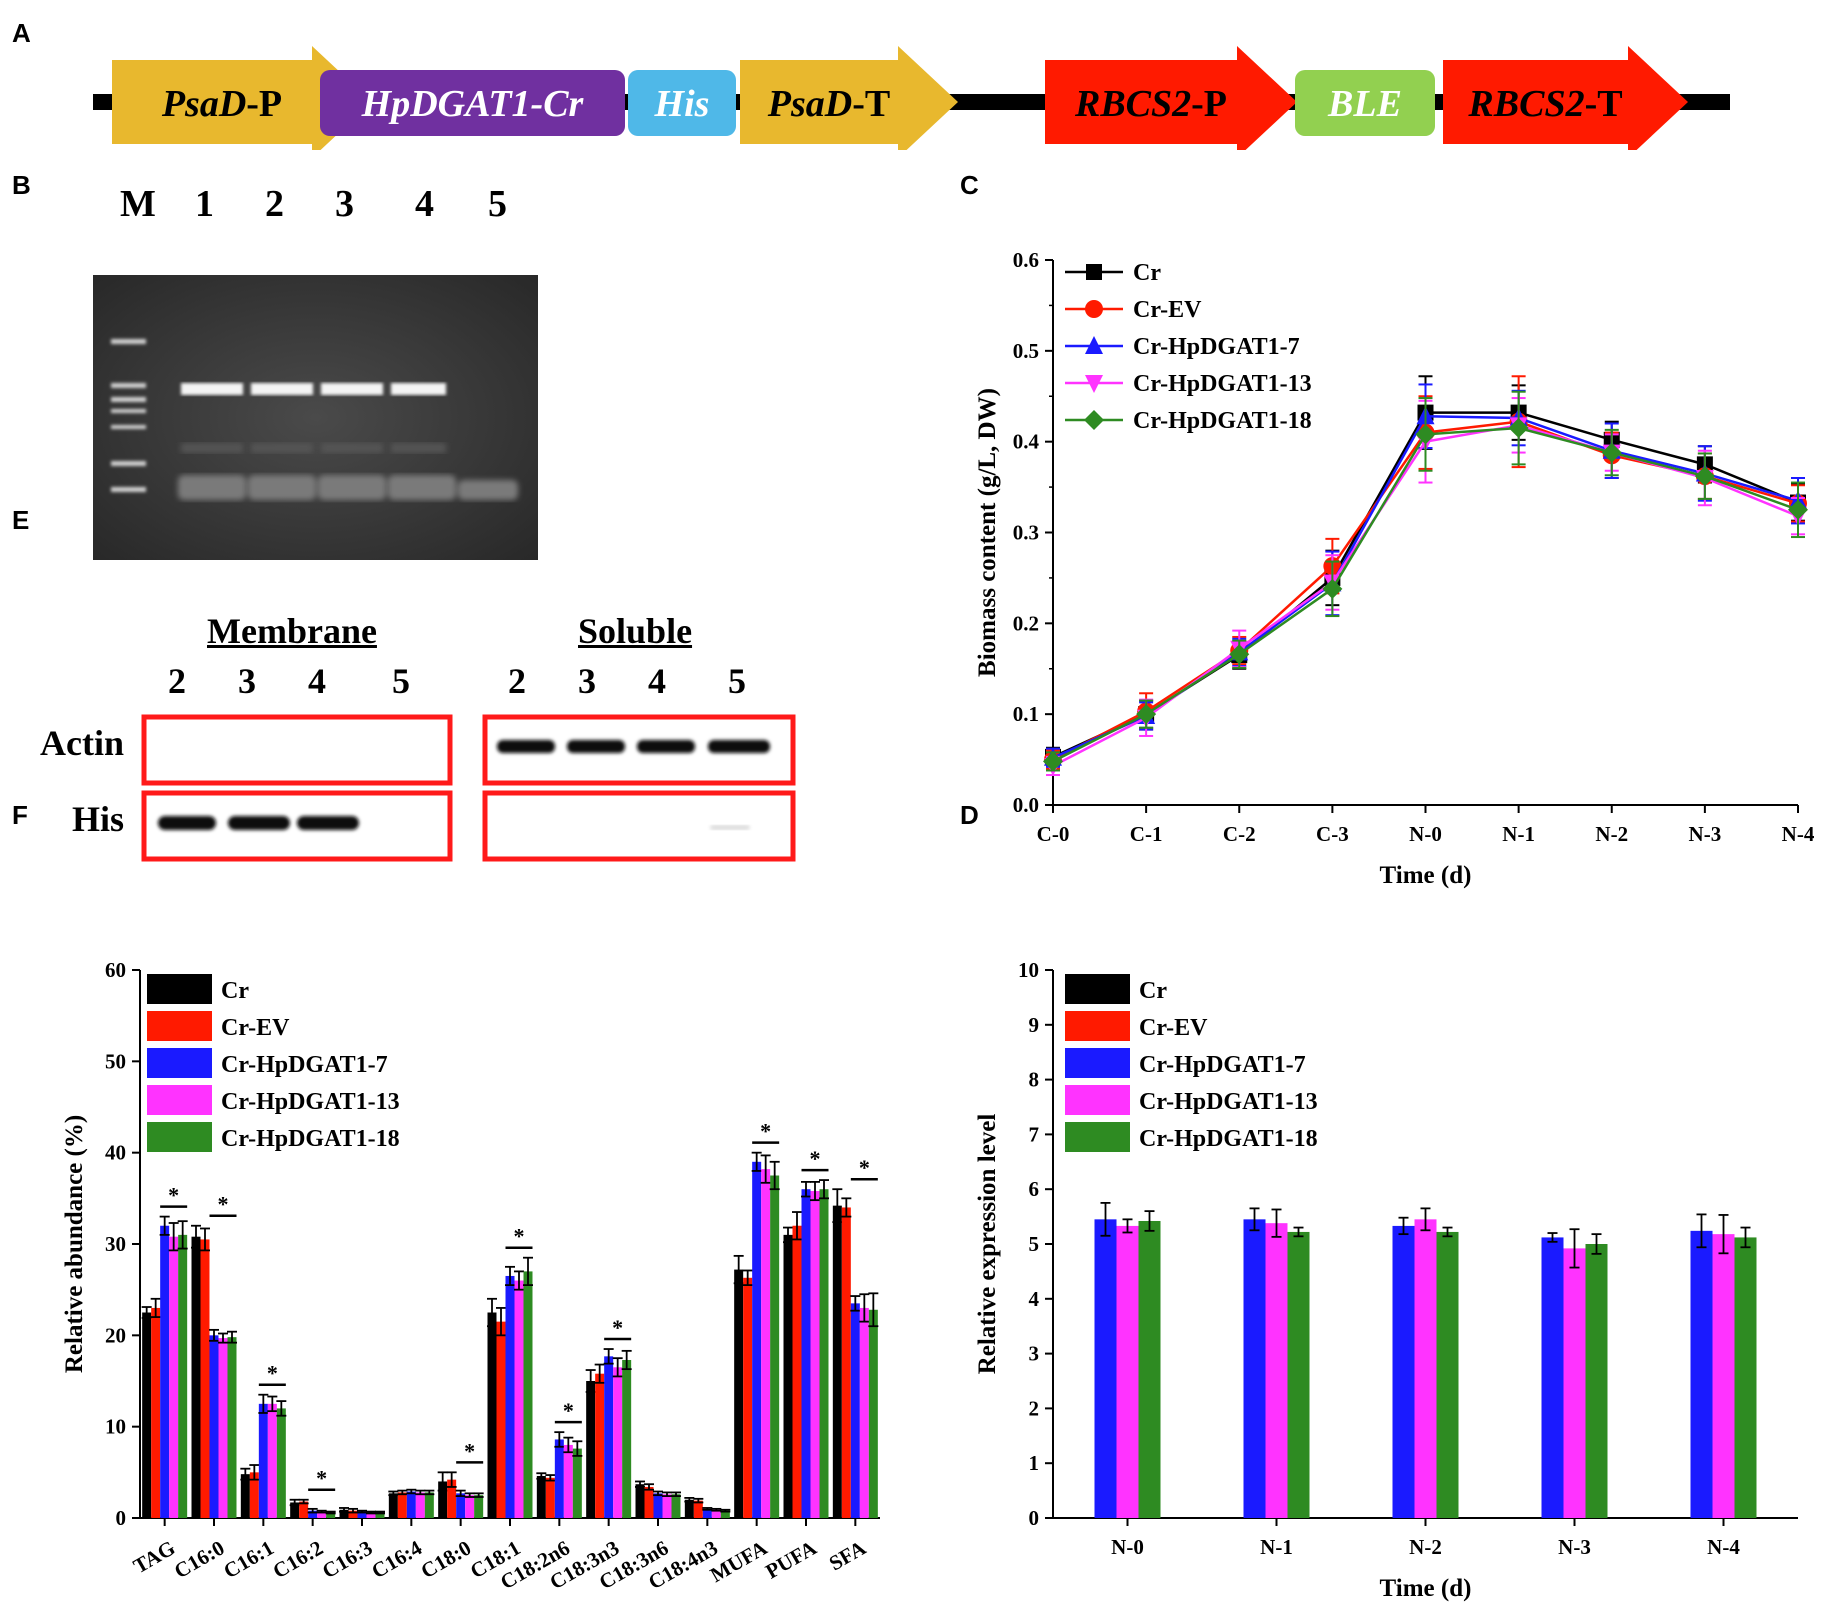  What do you see at coordinates (1425, 1547) in the screenshot?
I see `bar-x-tick-label: N-2` at bounding box center [1425, 1547].